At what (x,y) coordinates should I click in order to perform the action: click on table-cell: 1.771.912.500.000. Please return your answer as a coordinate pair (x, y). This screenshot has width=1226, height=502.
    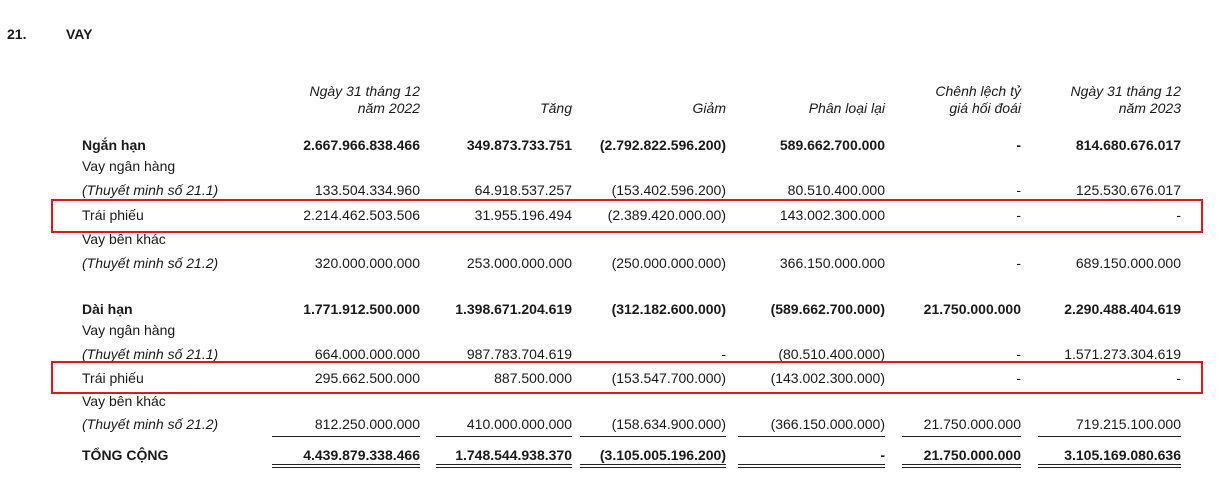
    Looking at the image, I should click on (361, 309).